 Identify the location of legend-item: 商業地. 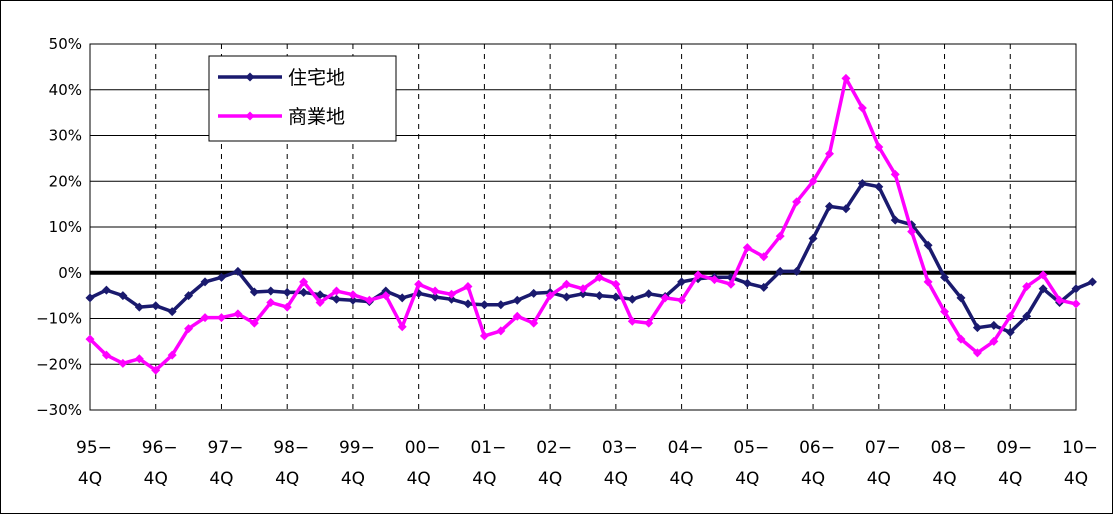
(281, 117).